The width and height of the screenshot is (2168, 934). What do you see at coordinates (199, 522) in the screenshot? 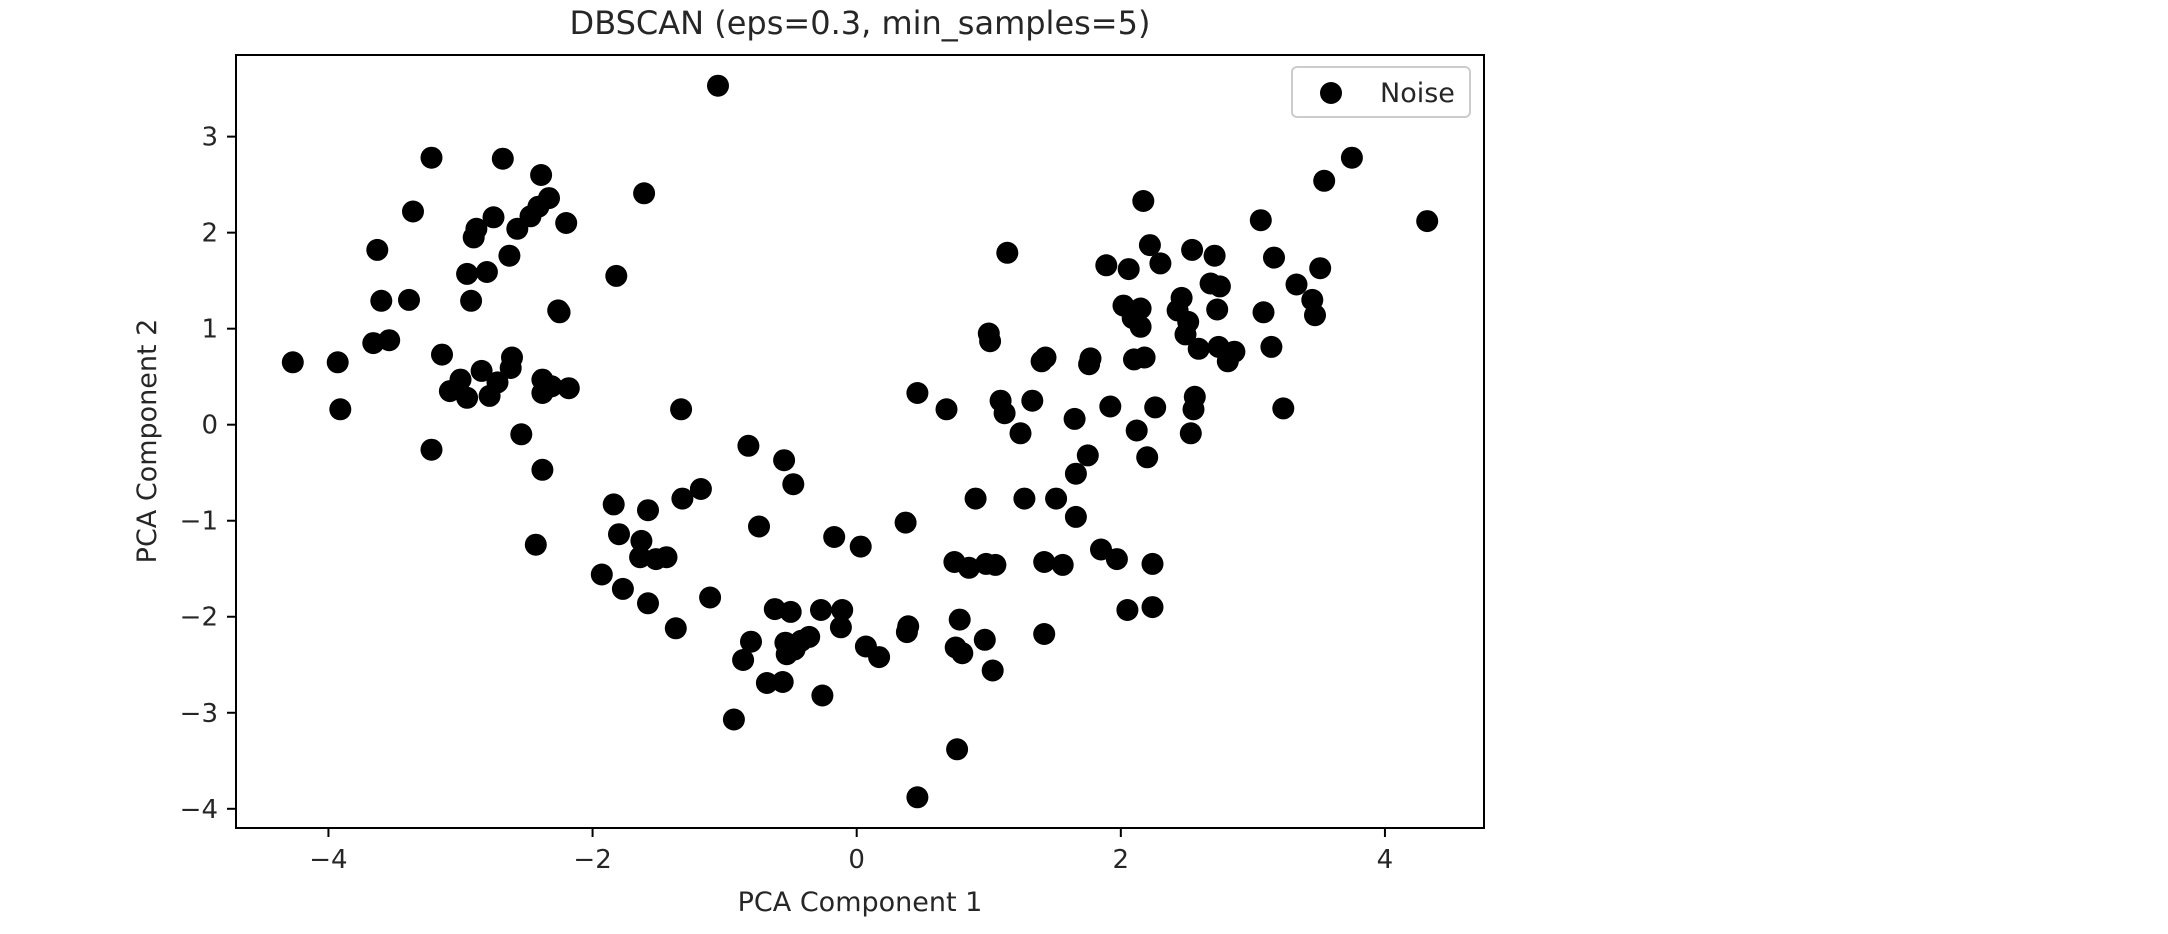
I see `y-tick-label: −1` at bounding box center [199, 522].